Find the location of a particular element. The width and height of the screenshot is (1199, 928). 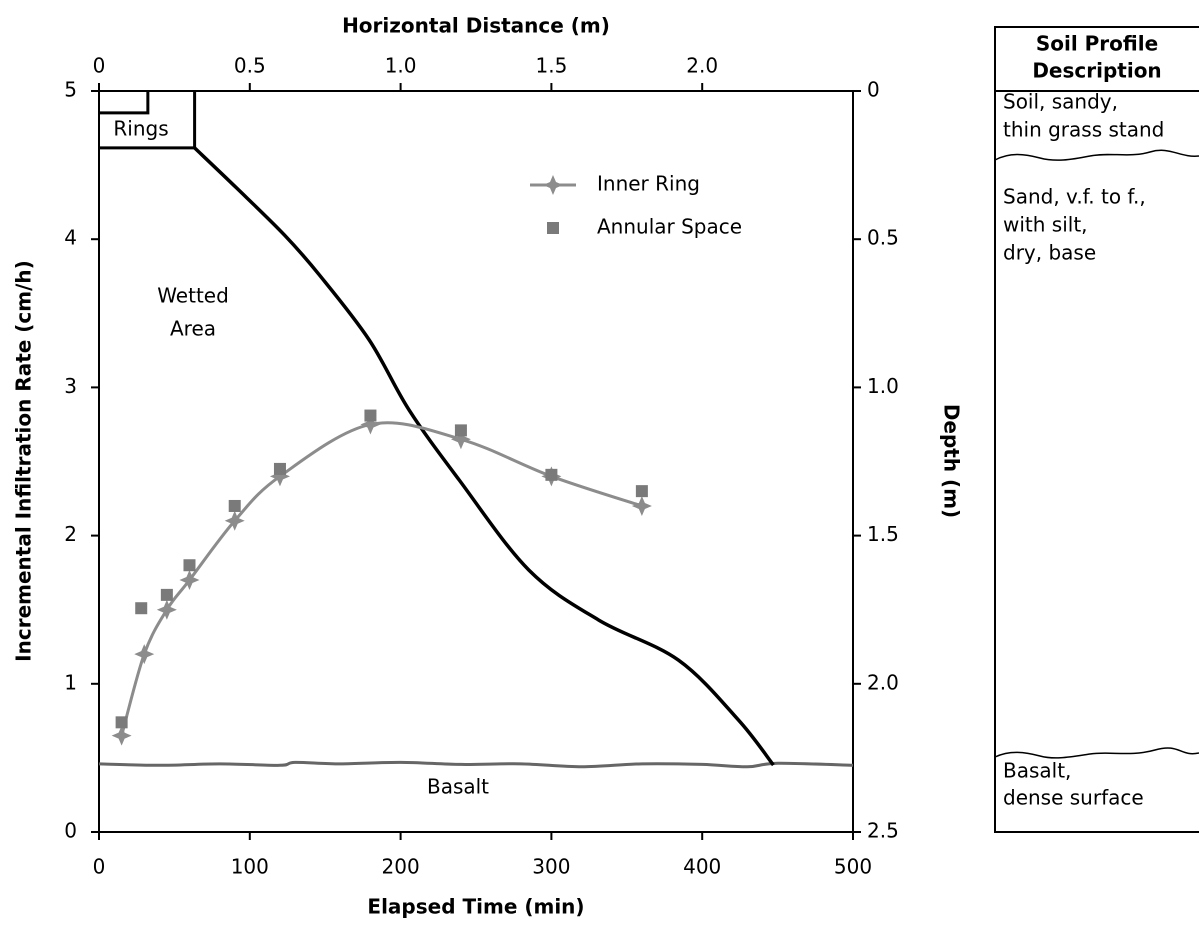

annotation: Rings is located at coordinates (140, 129).